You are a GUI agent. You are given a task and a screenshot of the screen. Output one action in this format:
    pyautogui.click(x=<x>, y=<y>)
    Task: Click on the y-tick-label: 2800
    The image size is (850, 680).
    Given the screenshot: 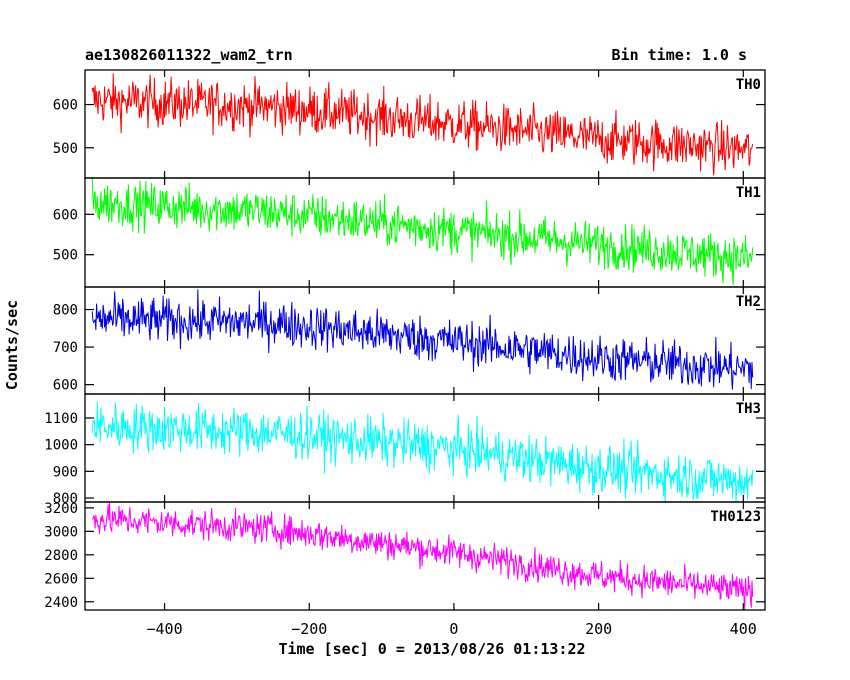 What is the action you would take?
    pyautogui.click(x=61, y=556)
    